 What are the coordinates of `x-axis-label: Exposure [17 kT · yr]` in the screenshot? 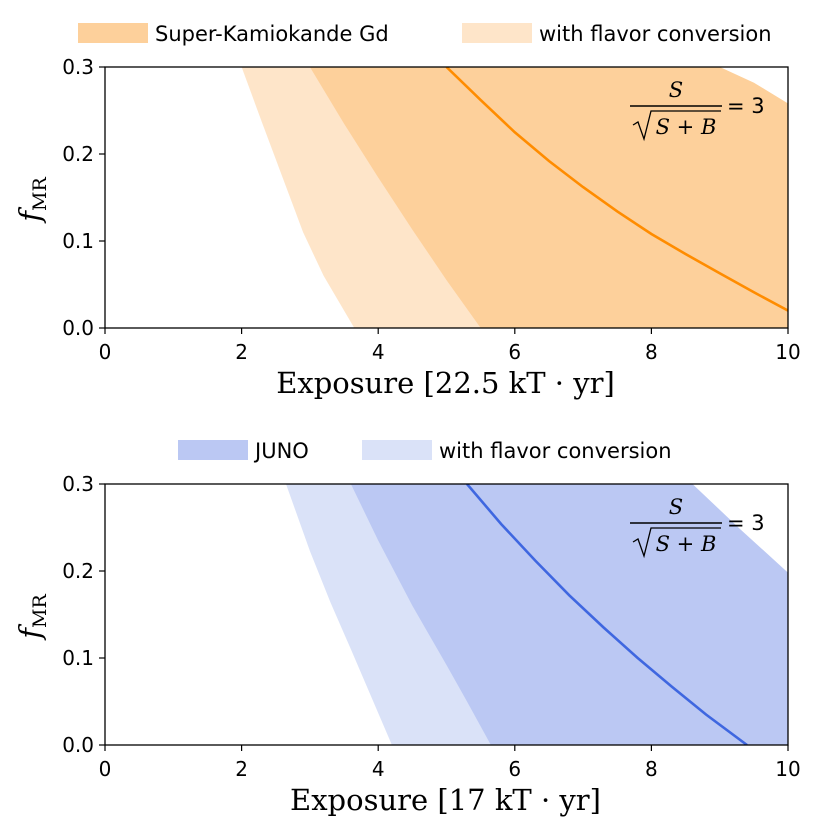 It's located at (445, 800).